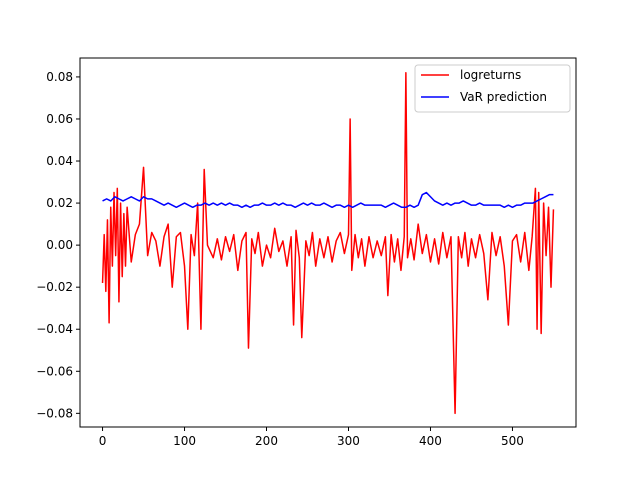 The image size is (640, 480). I want to click on y-tick-label: 0.02, so click(59, 203).